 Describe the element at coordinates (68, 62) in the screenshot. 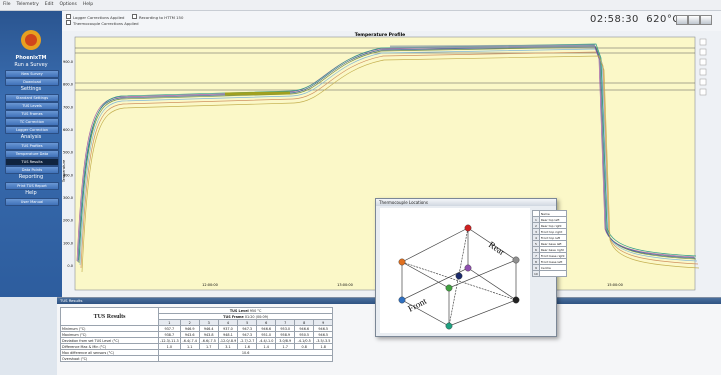

I see `y-tick-label: 900.0` at that location.